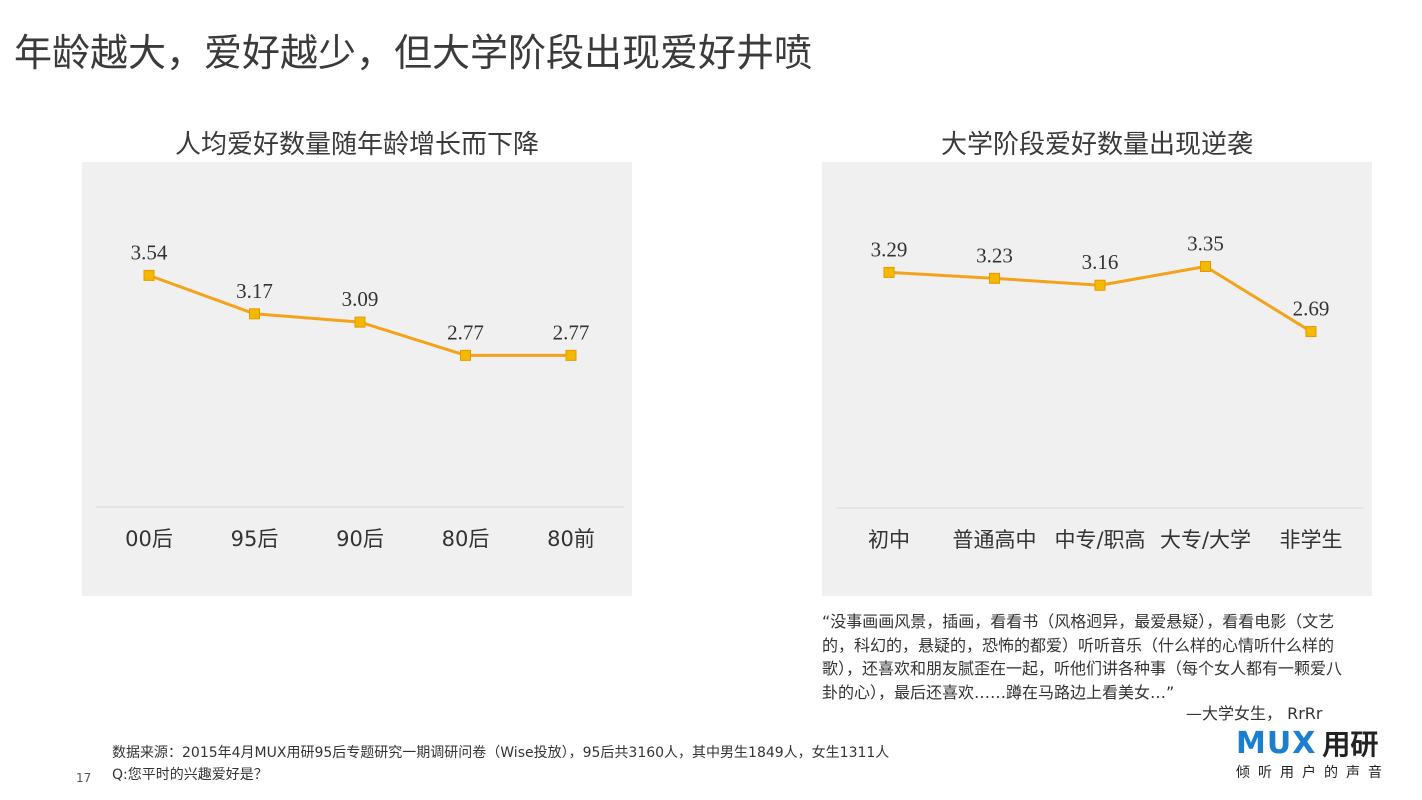  I want to click on chart-2-data-label: 3.29, so click(889, 249).